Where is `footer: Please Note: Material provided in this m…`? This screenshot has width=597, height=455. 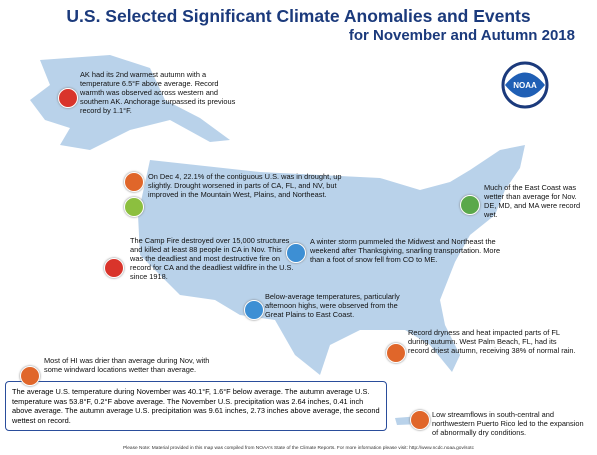
footer: Please Note: Material provided in this m… is located at coordinates (298, 448).